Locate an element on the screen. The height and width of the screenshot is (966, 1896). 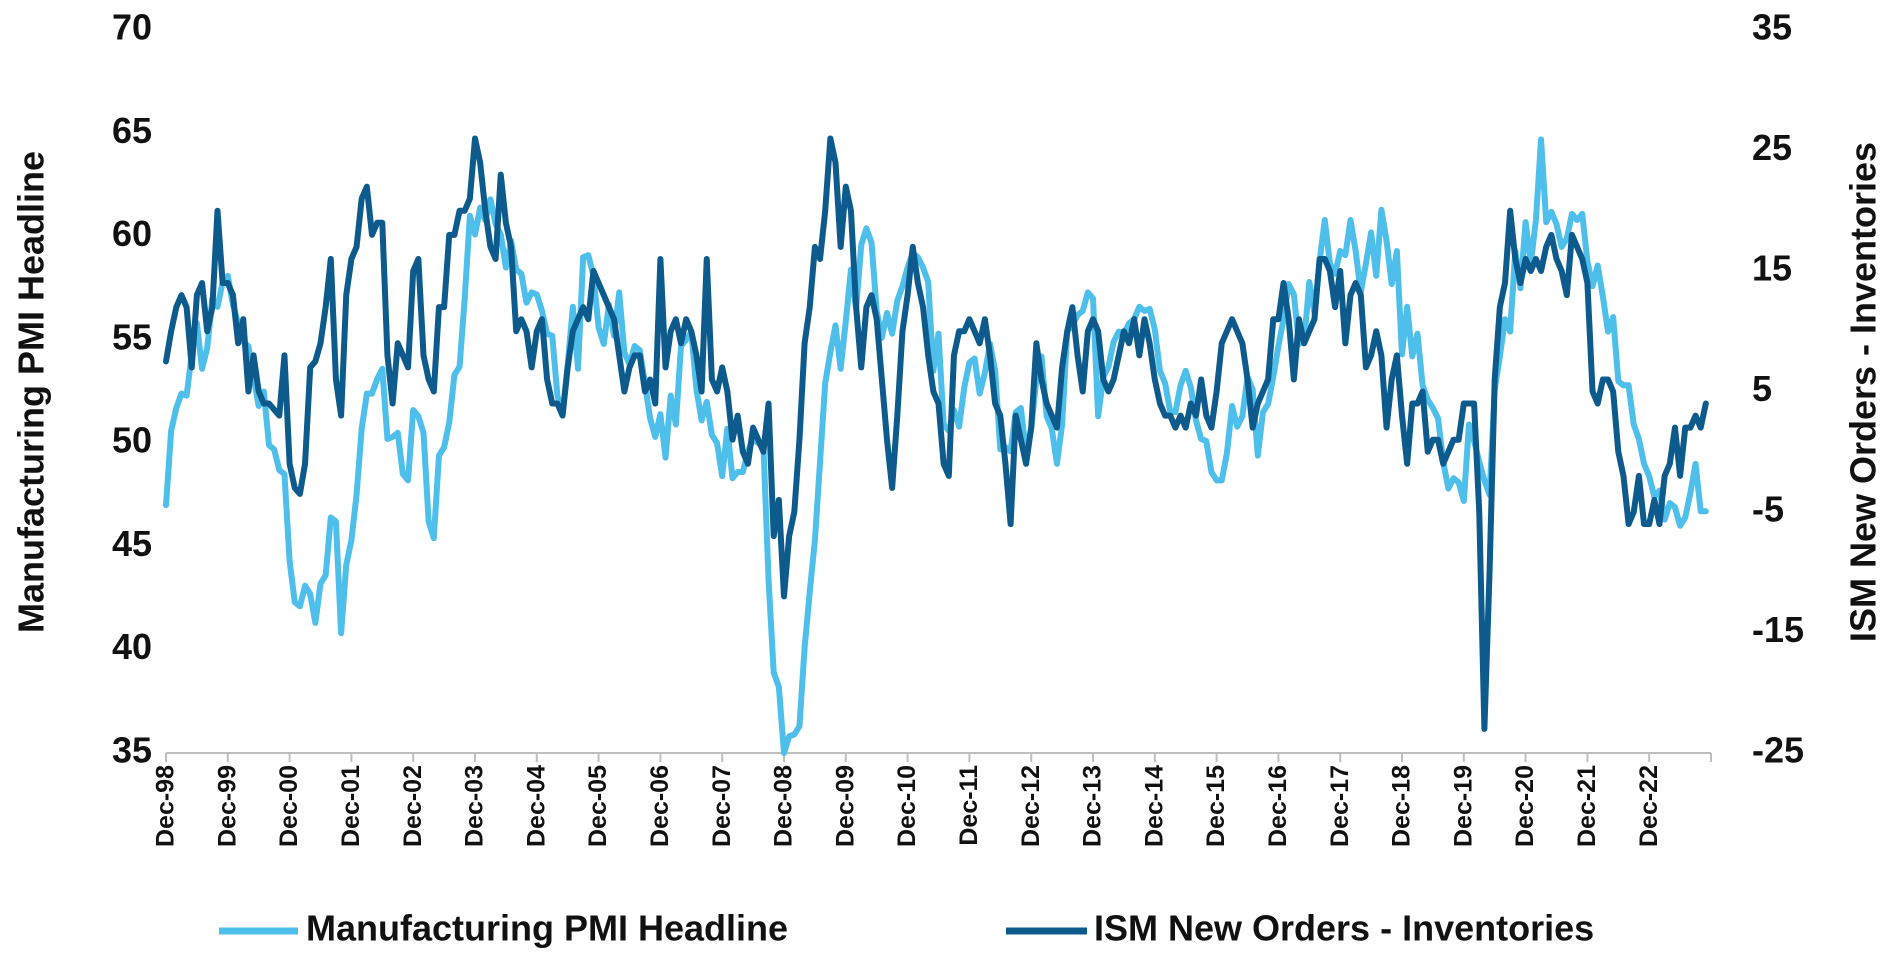
x-tick-label: Dec-20 is located at coordinates (1525, 806).